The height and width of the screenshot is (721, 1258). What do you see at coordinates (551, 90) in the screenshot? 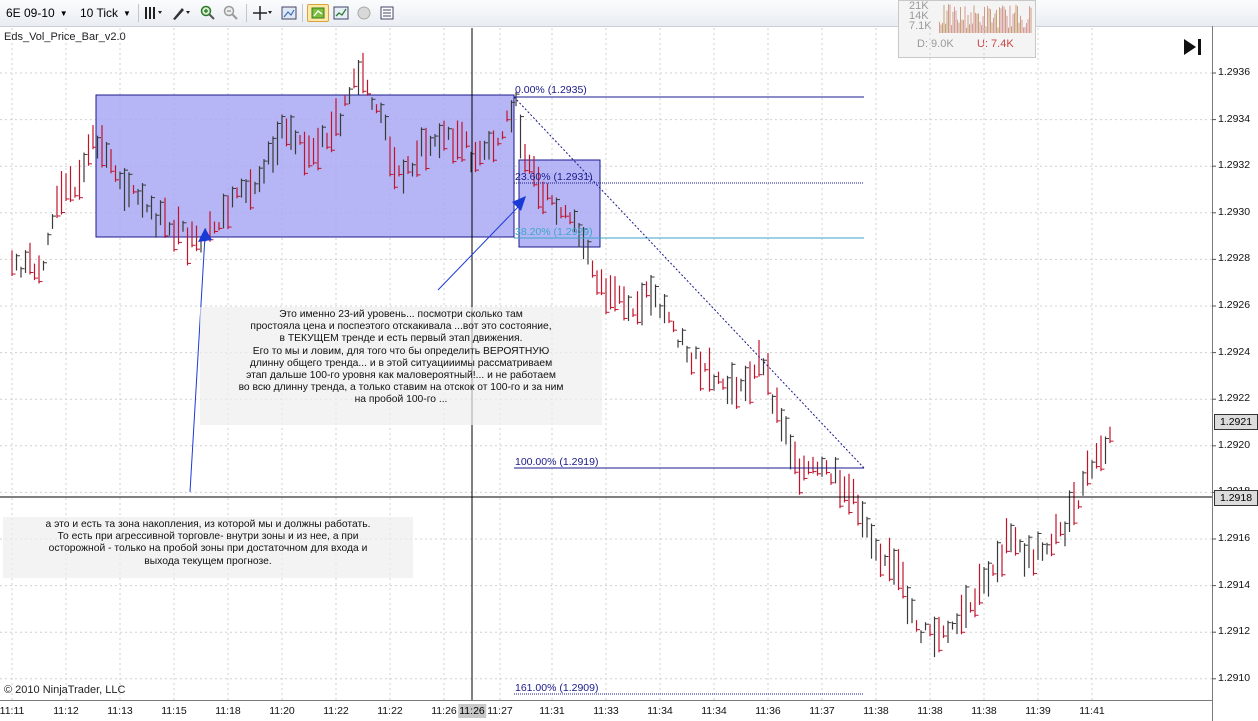
I see `fib-label-0: 0.00% (1.2935)` at bounding box center [551, 90].